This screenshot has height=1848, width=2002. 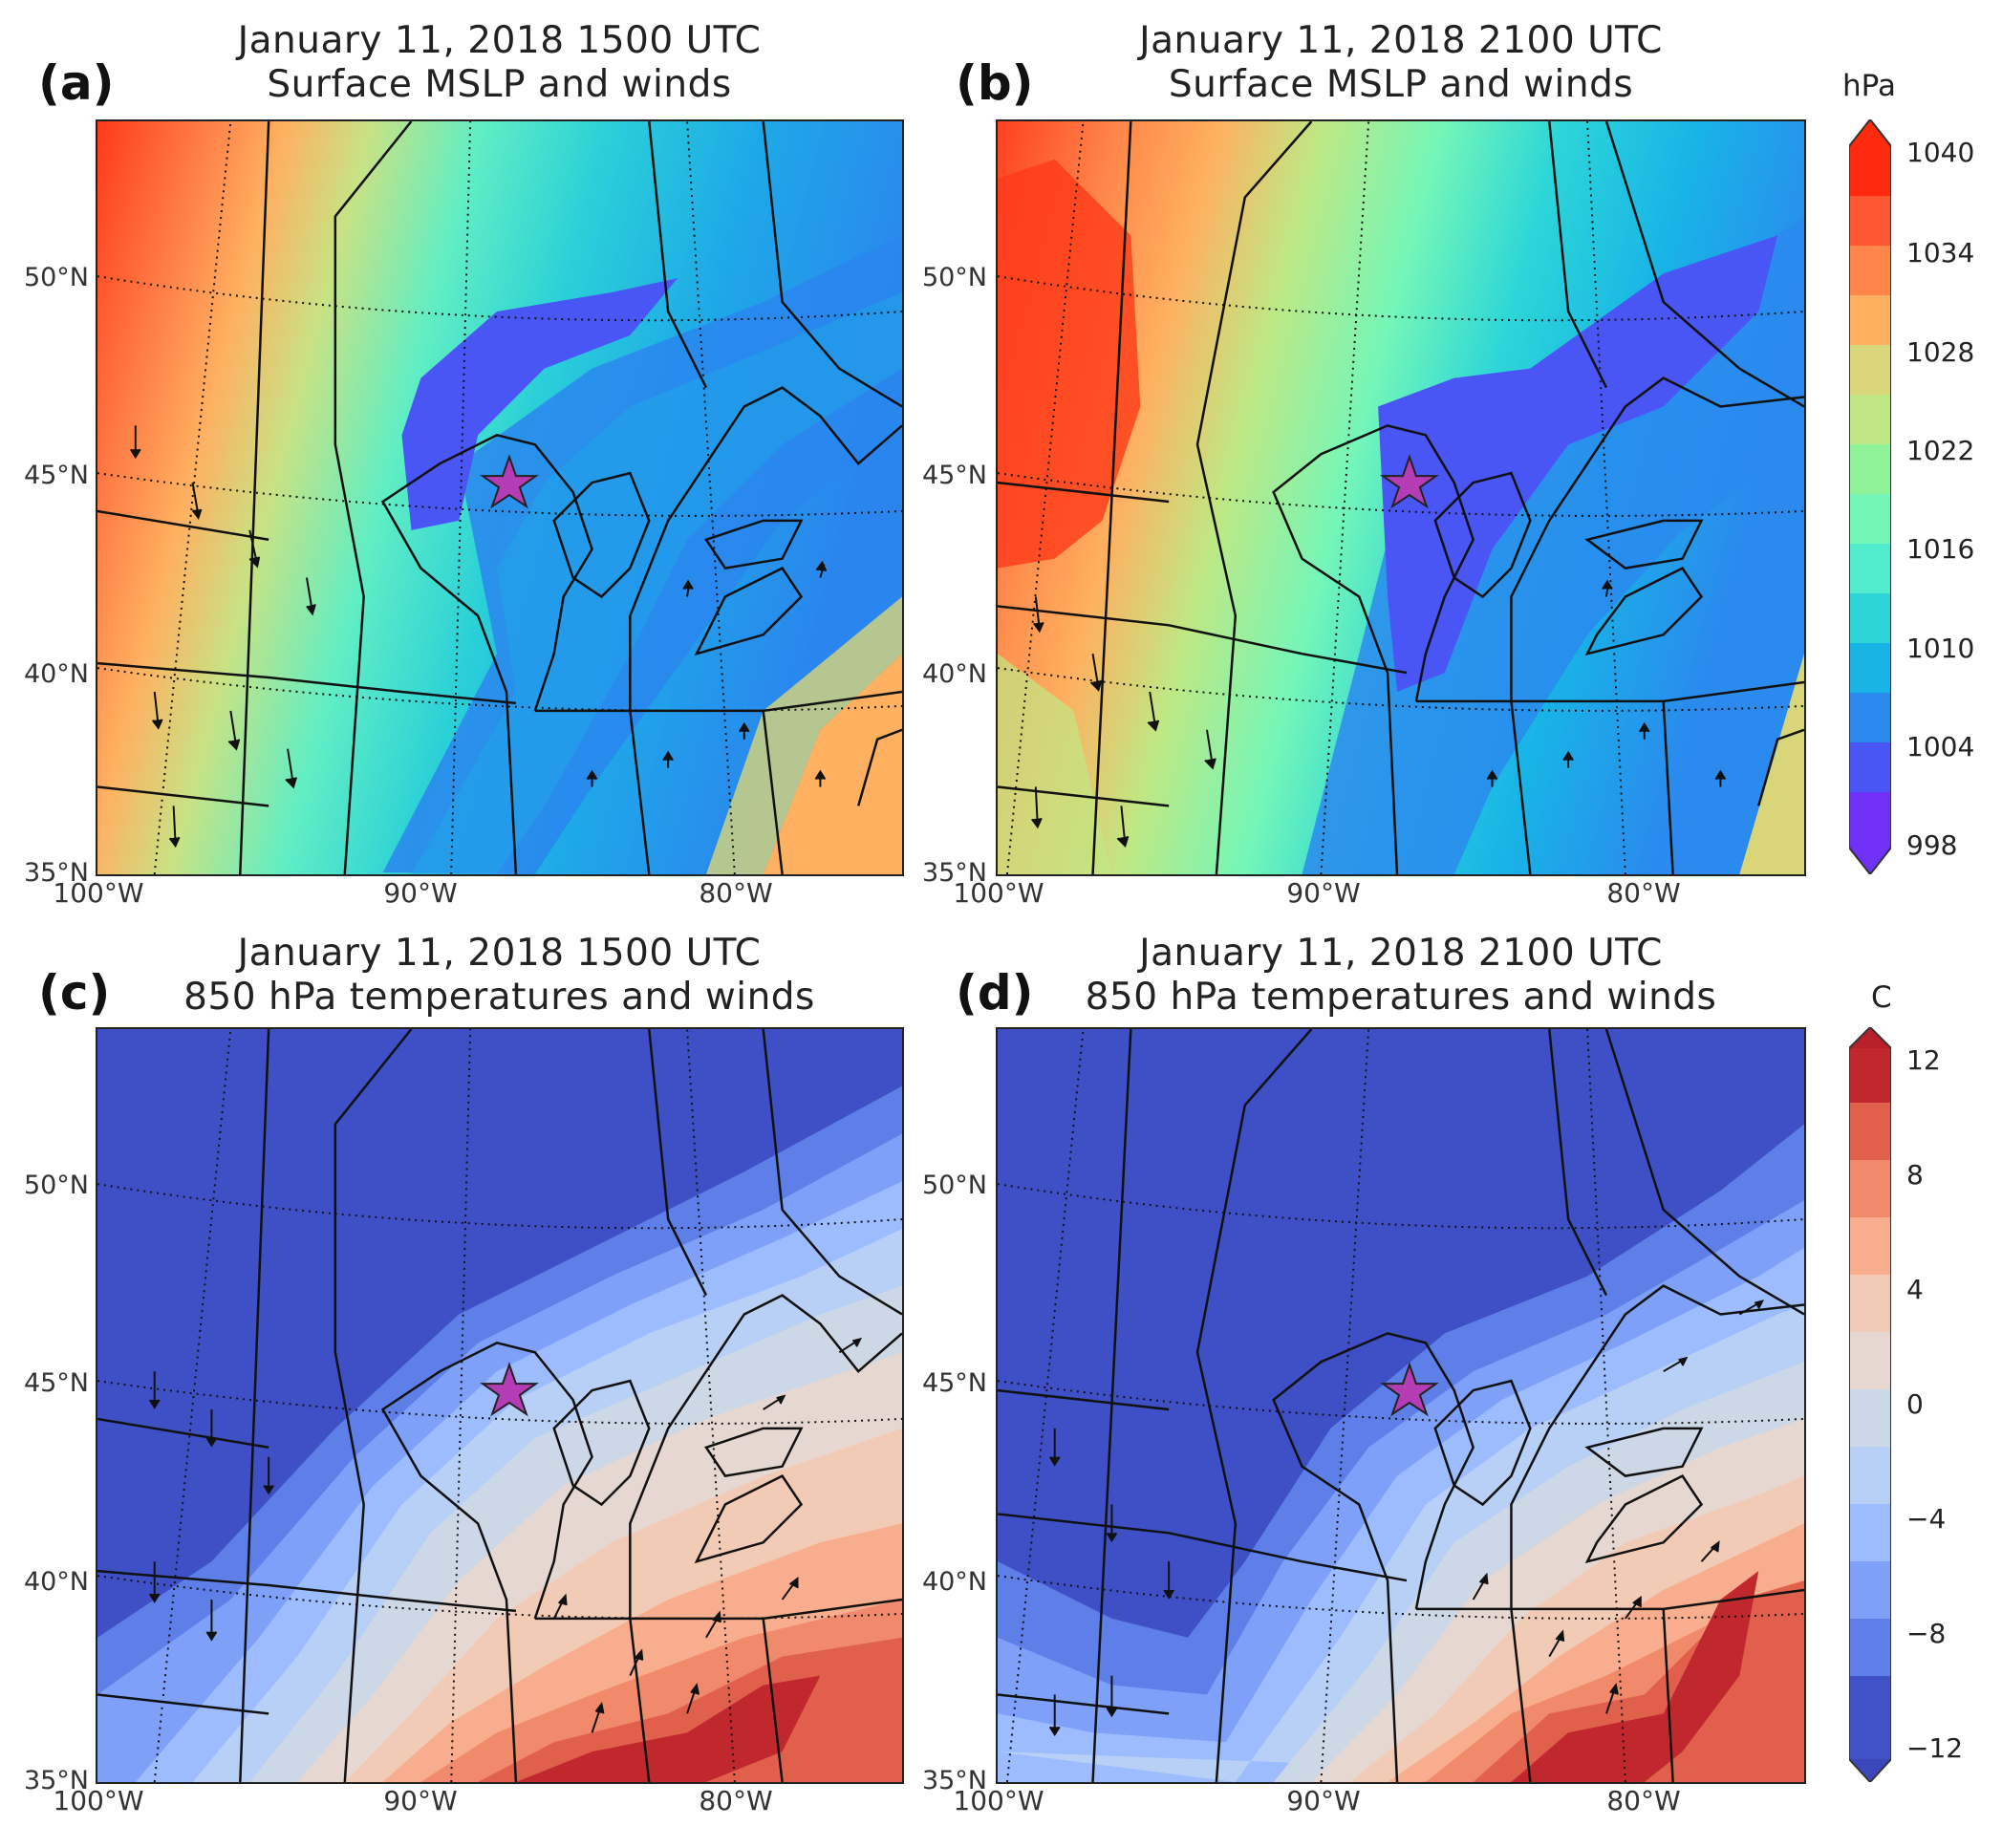 What do you see at coordinates (56, 1383) in the screenshot?
I see `lat-tick-c-45: 45°N` at bounding box center [56, 1383].